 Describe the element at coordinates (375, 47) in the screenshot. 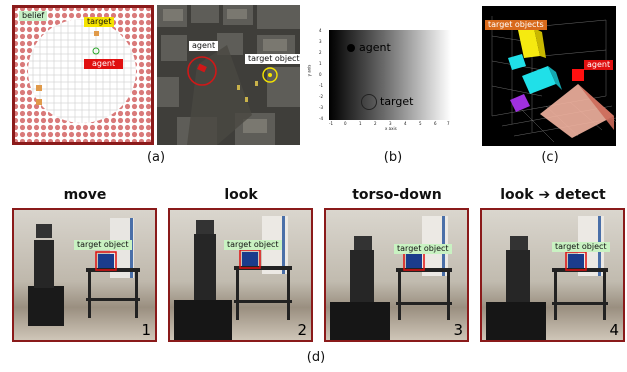

I see `agent-label: agent` at that location.